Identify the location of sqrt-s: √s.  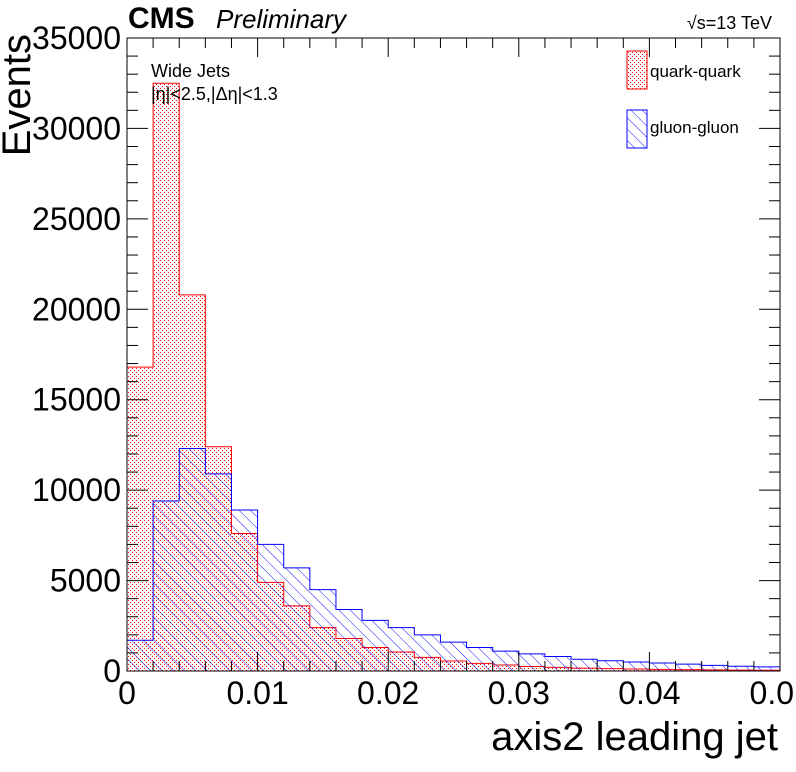
(696, 23).